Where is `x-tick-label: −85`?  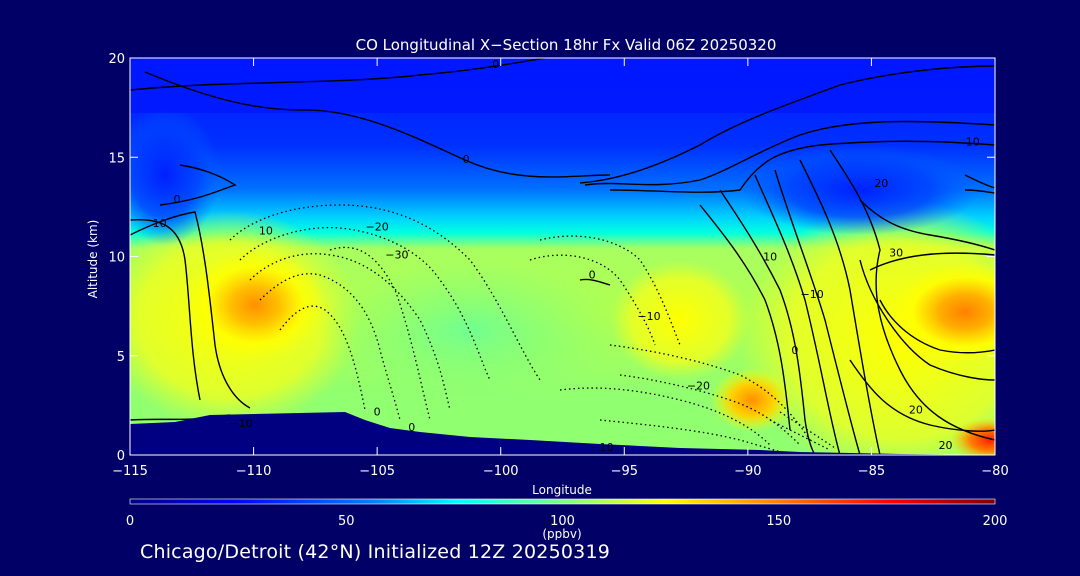 x-tick-label: −85 is located at coordinates (871, 471).